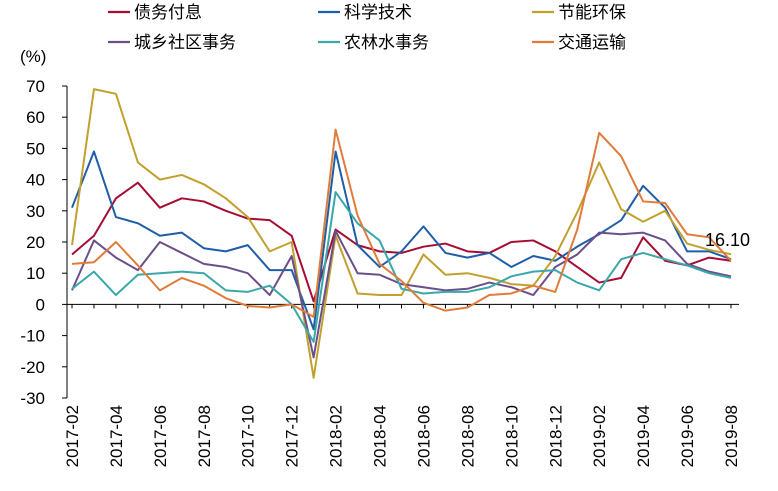 The width and height of the screenshot is (778, 491). What do you see at coordinates (32, 336) in the screenshot?
I see `y-tick-label: -10` at bounding box center [32, 336].